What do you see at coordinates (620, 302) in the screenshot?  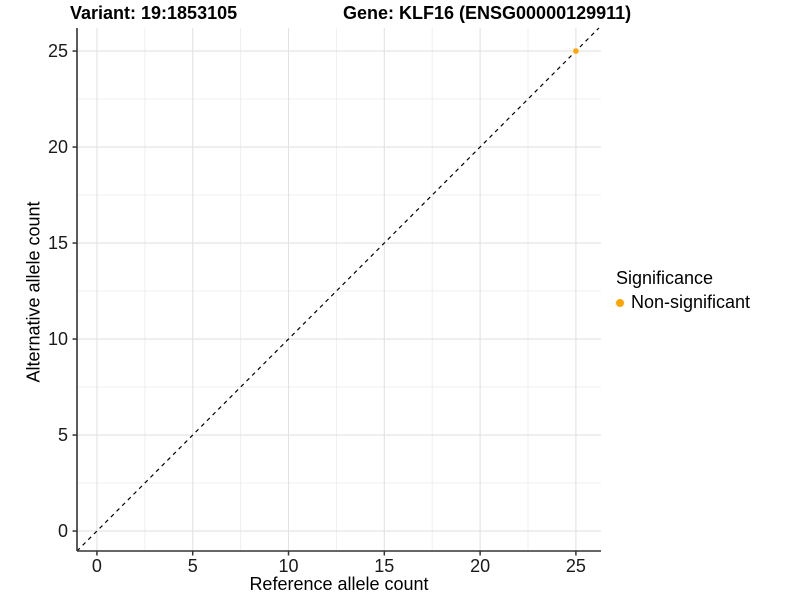 I see `legend-point-icon` at bounding box center [620, 302].